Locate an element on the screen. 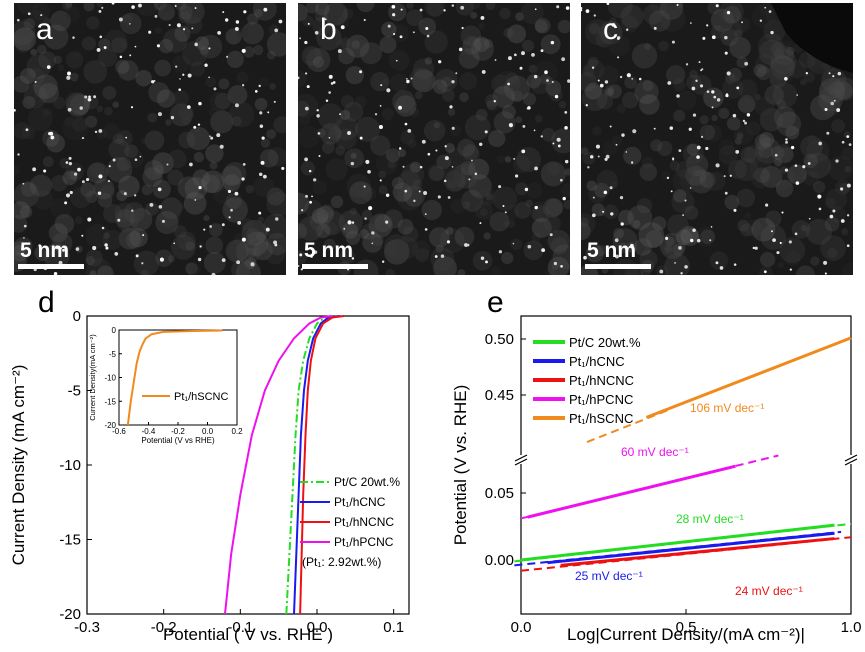  dark-region is located at coordinates (812, 38).